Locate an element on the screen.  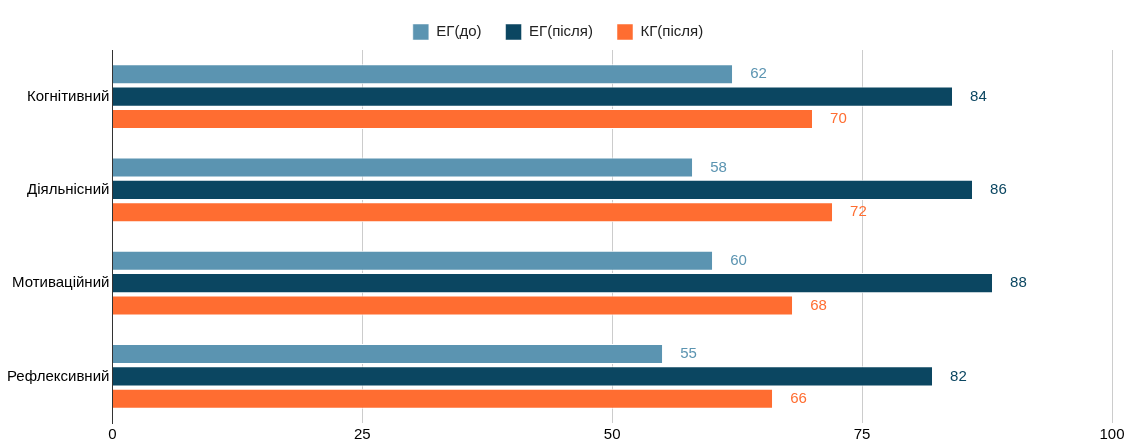
x-tick-label: 25 is located at coordinates (362, 434).